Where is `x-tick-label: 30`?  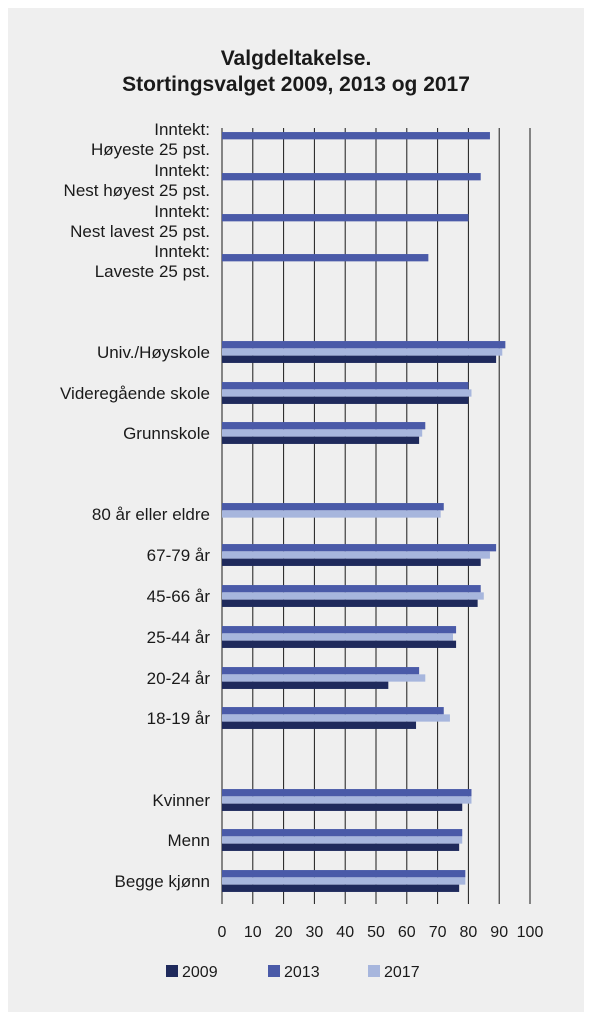 x-tick-label: 30 is located at coordinates (315, 932).